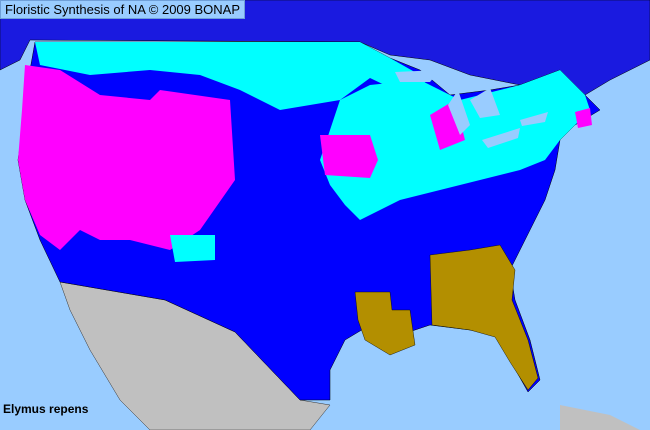 This screenshot has height=430, width=650. Describe the element at coordinates (192, 248) in the screenshot. I see `region-cyan-sw` at that location.